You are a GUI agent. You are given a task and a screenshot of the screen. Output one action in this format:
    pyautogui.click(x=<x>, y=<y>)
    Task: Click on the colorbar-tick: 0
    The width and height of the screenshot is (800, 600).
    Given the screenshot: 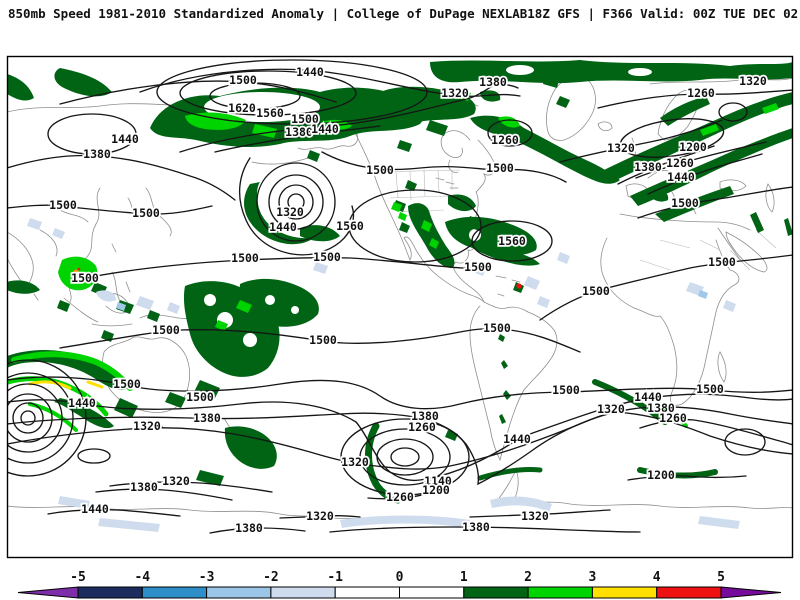 What is the action you would take?
    pyautogui.click(x=400, y=577)
    